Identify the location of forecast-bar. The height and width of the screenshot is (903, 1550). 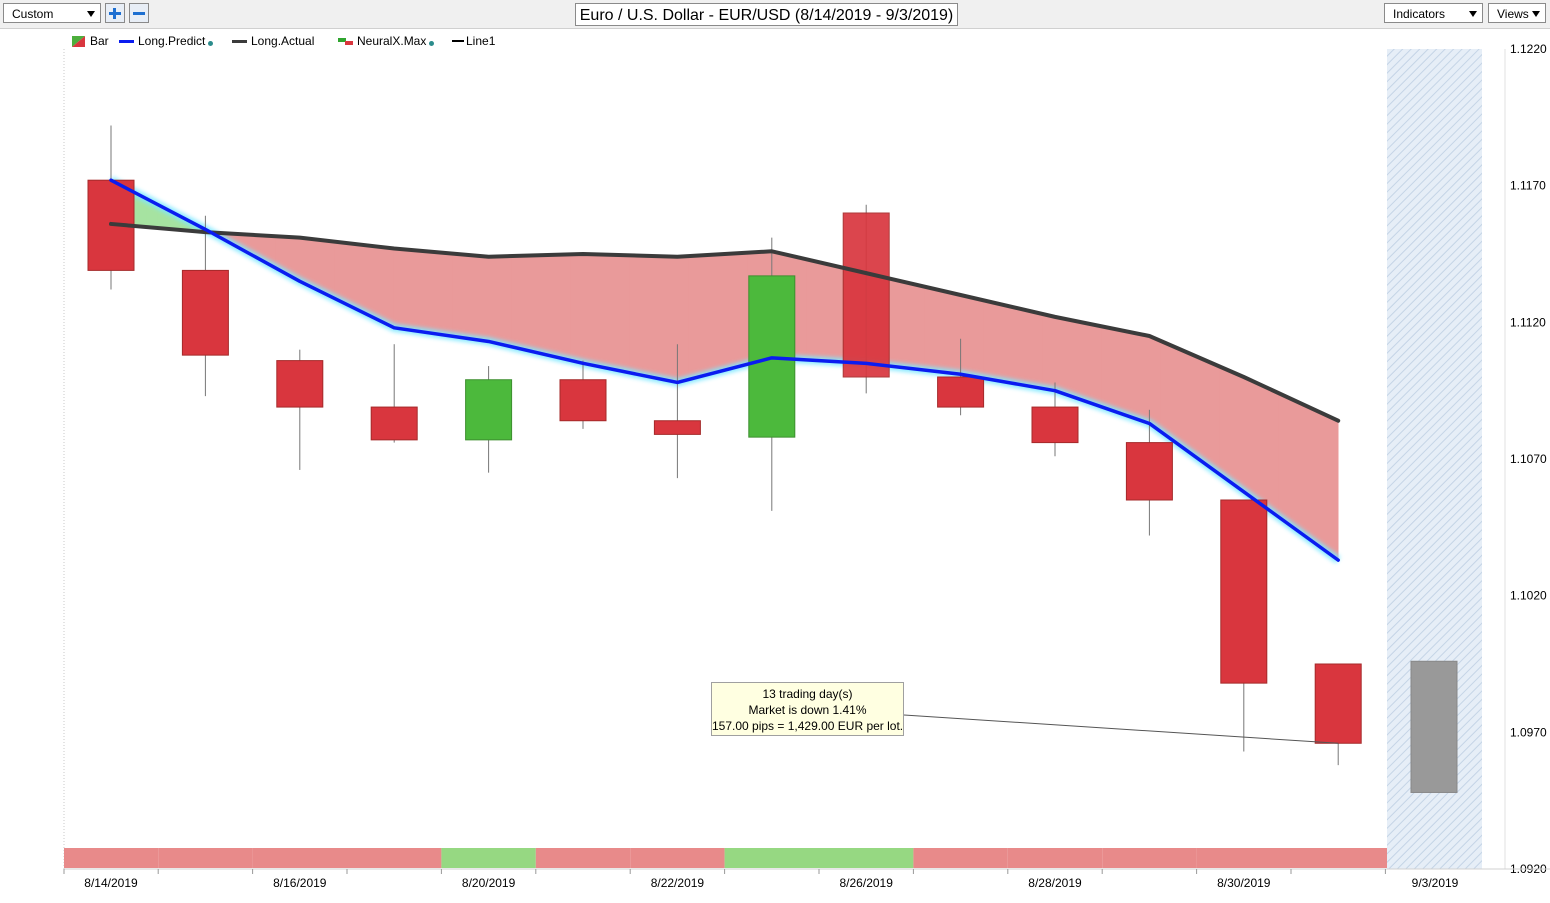
(1434, 726).